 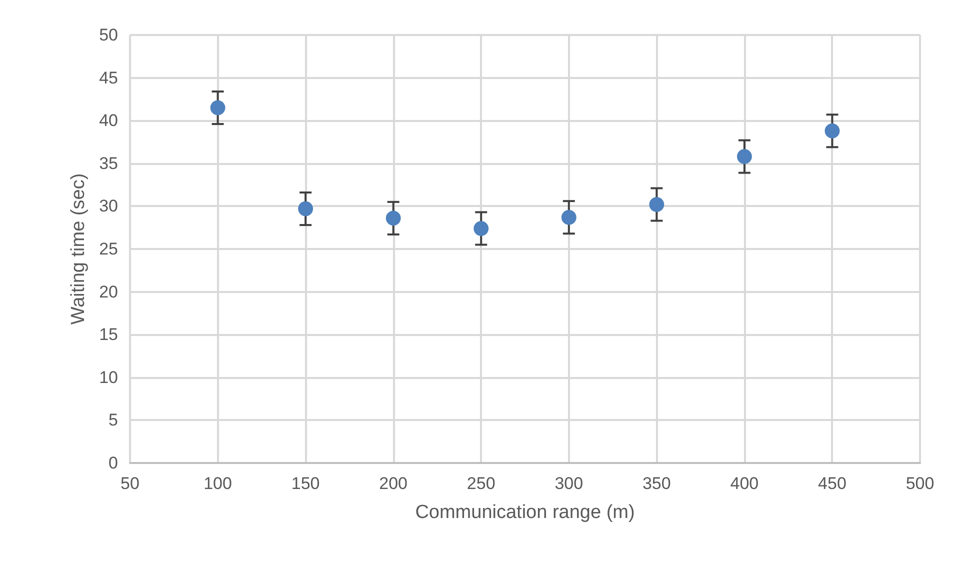 I want to click on x-axis-title: Communication range (m), so click(x=525, y=512).